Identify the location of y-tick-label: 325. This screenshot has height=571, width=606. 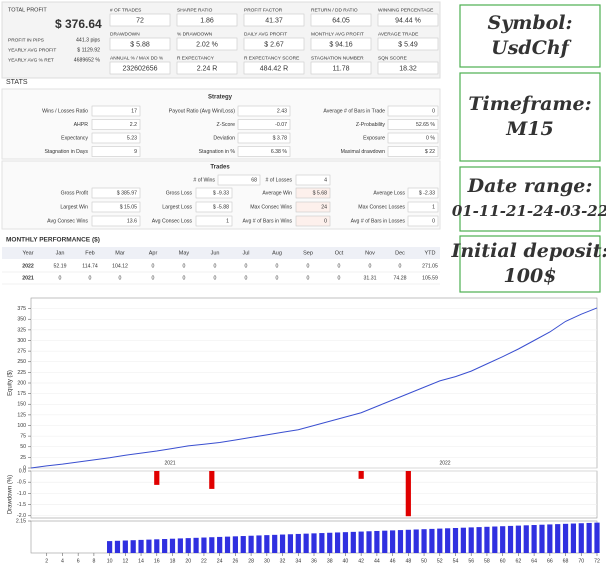
(21, 330).